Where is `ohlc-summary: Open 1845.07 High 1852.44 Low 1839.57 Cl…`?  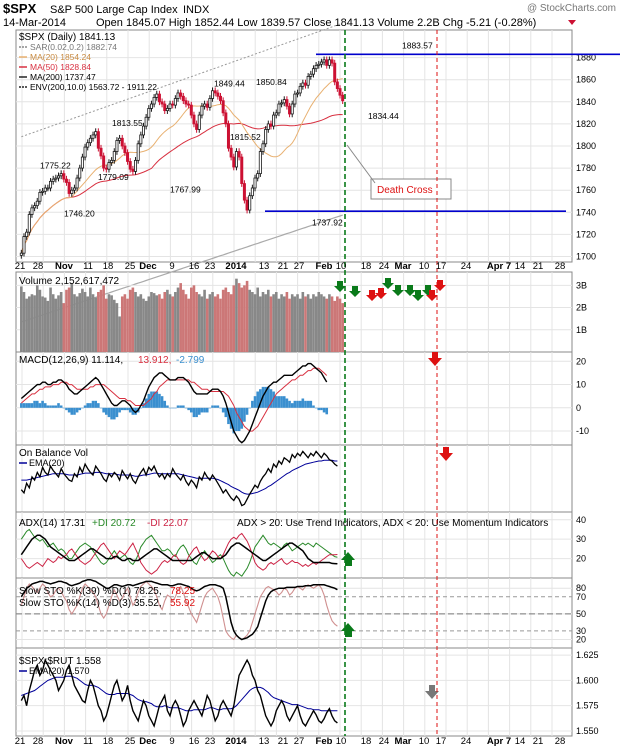 ohlc-summary: Open 1845.07 High 1852.44 Low 1839.57 Cl… is located at coordinates (316, 23).